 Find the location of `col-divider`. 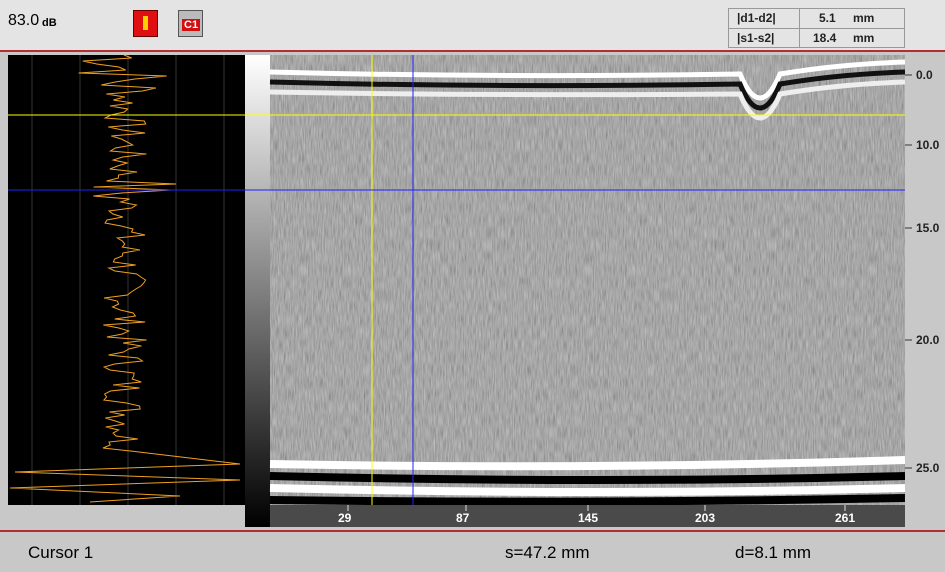

col-divider is located at coordinates (799, 28).